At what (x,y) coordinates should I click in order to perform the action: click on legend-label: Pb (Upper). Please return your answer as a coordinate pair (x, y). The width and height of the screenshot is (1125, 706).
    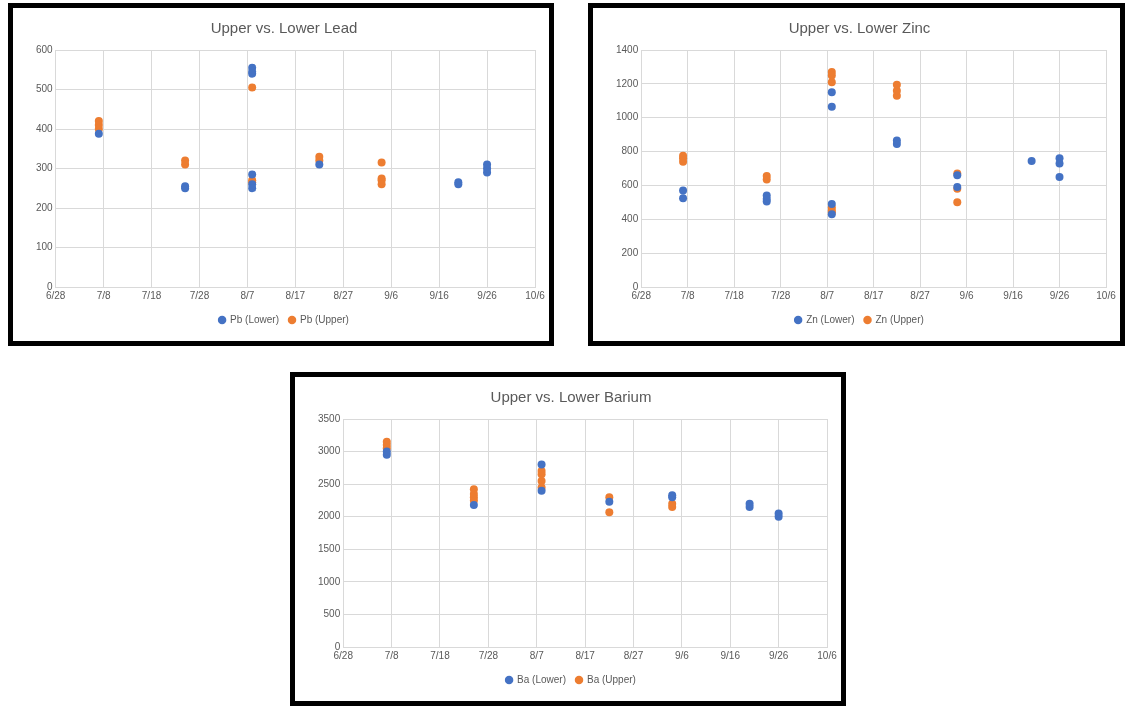
    Looking at the image, I should click on (324, 319).